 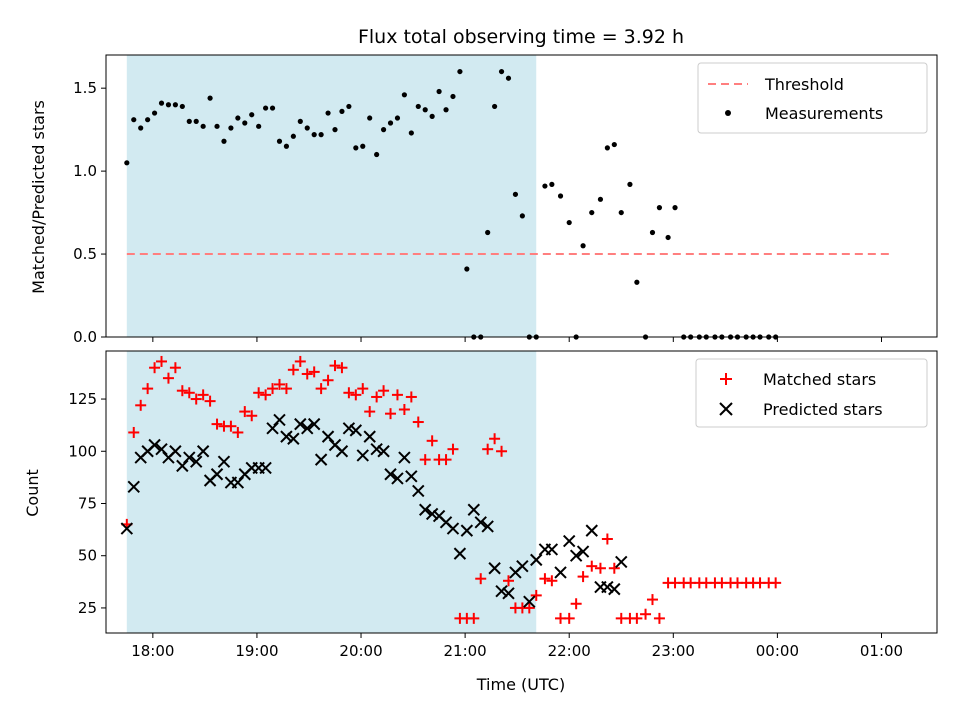 I want to click on y-tick-label: 125, so click(x=82, y=399).